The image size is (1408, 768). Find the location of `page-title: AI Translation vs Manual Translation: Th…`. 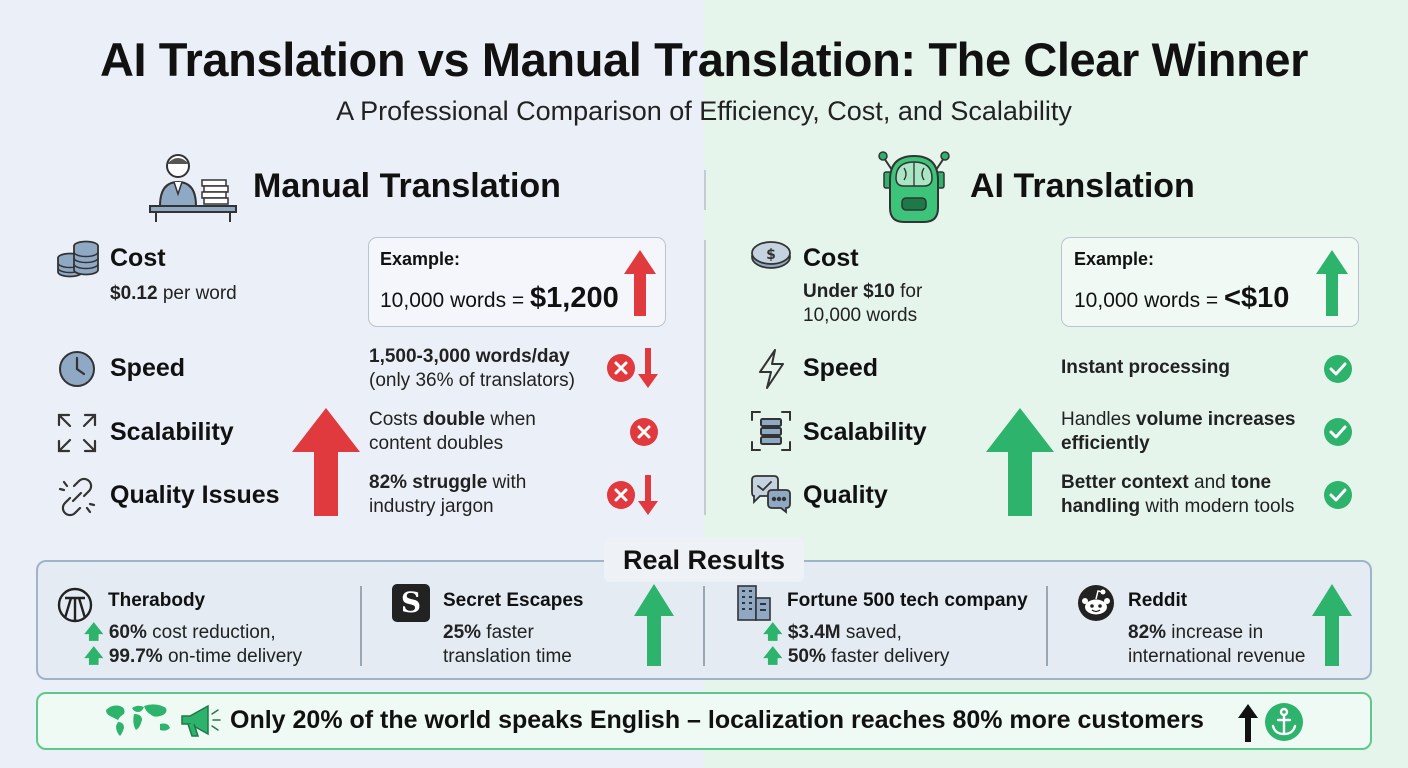

page-title: AI Translation vs Manual Translation: Th… is located at coordinates (704, 59).